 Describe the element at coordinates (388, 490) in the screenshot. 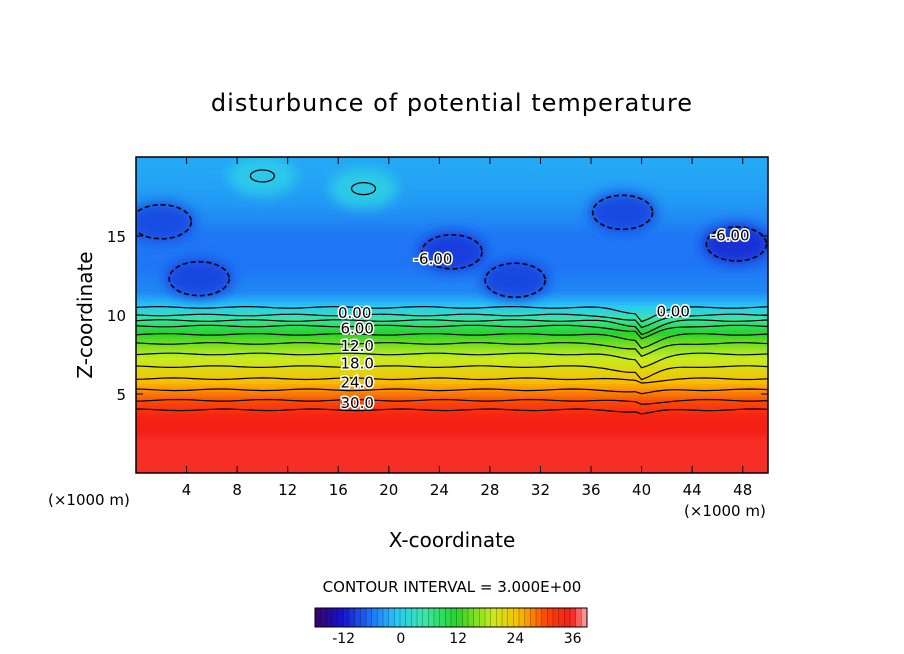

I see `x-tick-label: 20` at that location.